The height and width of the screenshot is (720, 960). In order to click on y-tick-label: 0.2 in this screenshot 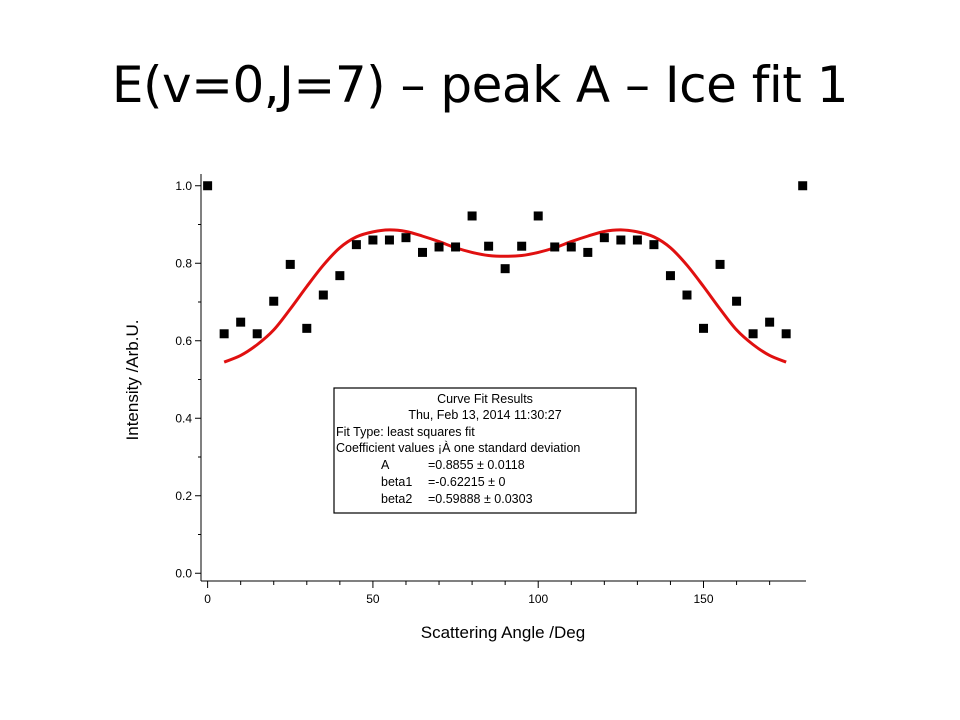, I will do `click(183, 496)`.